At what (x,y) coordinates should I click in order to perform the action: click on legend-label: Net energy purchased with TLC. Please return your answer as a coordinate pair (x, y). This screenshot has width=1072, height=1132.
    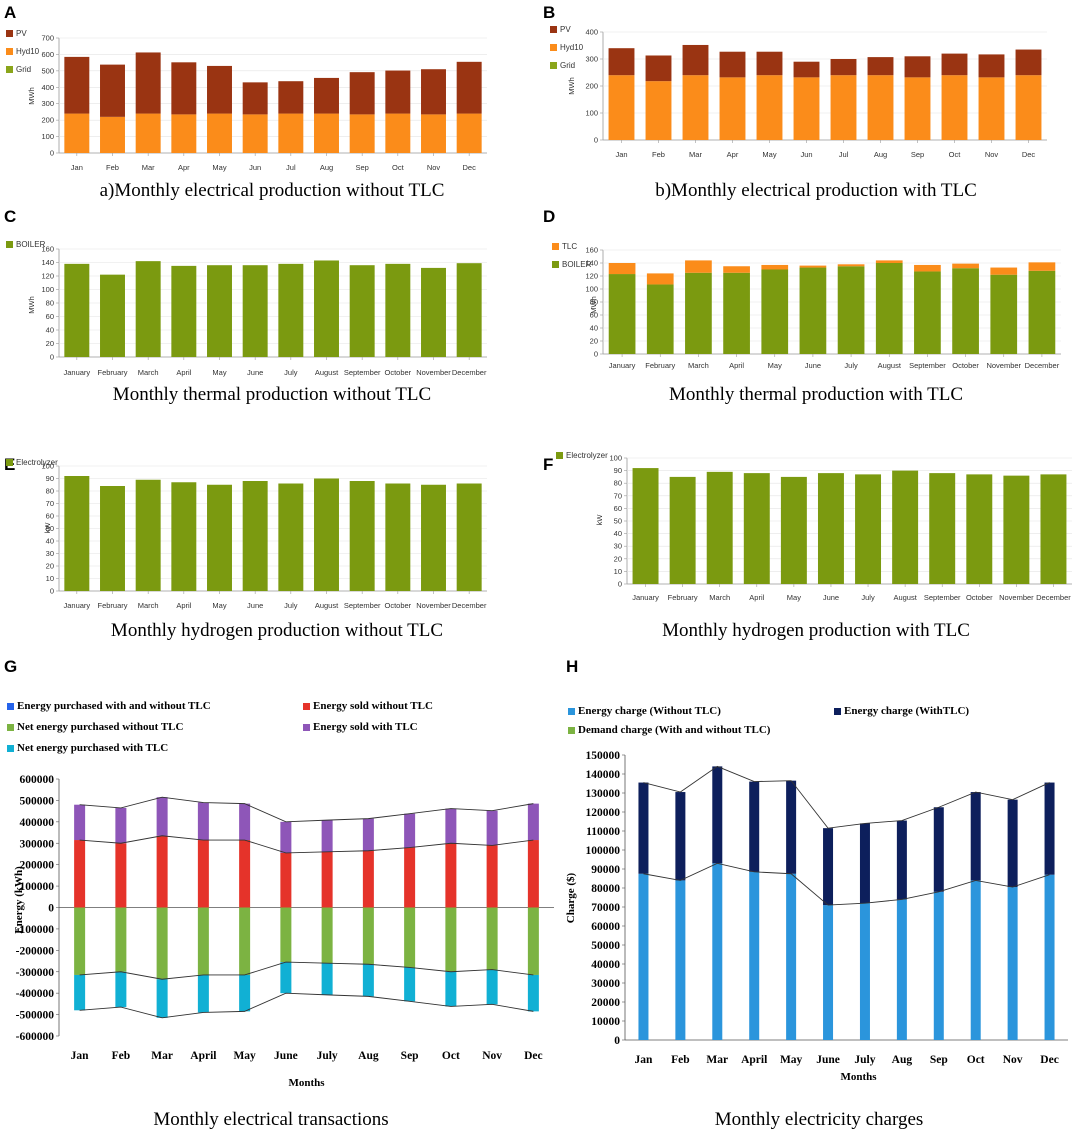
    Looking at the image, I should click on (92, 748).